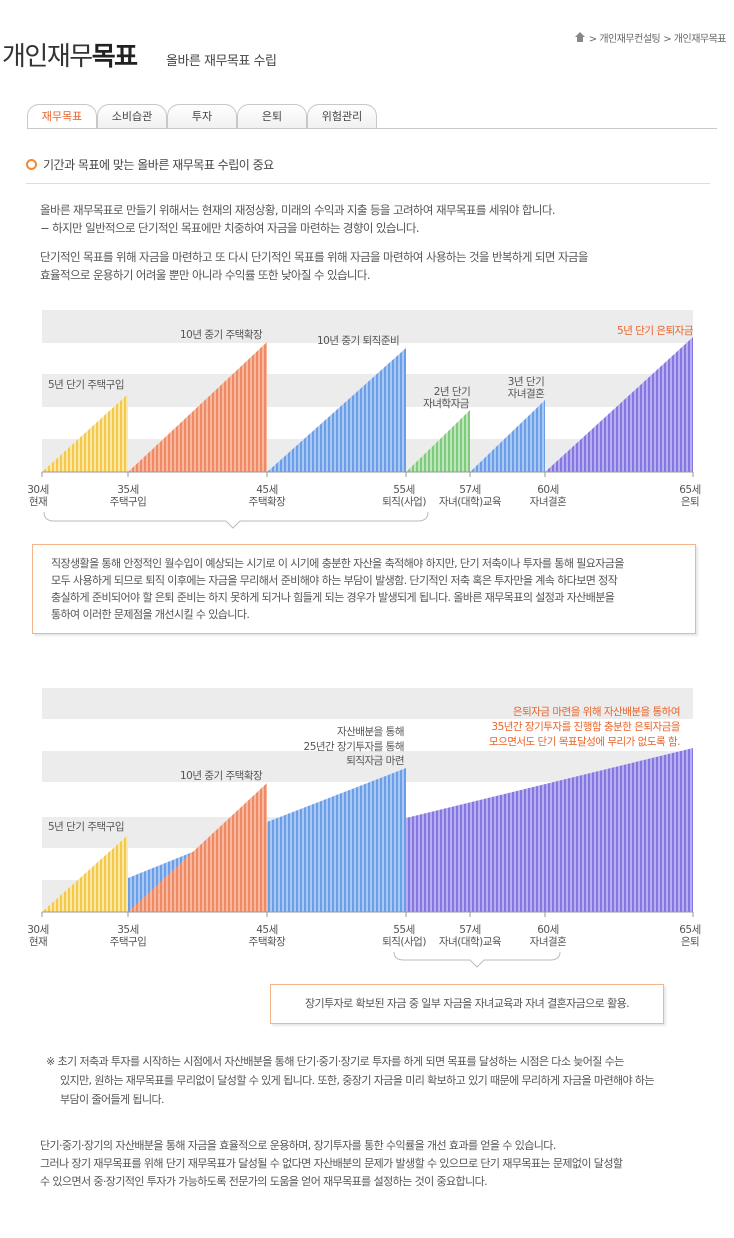  I want to click on note-line: 통하여 이러한 문제점을 개선시킬 수 있습니다., so click(150, 614).